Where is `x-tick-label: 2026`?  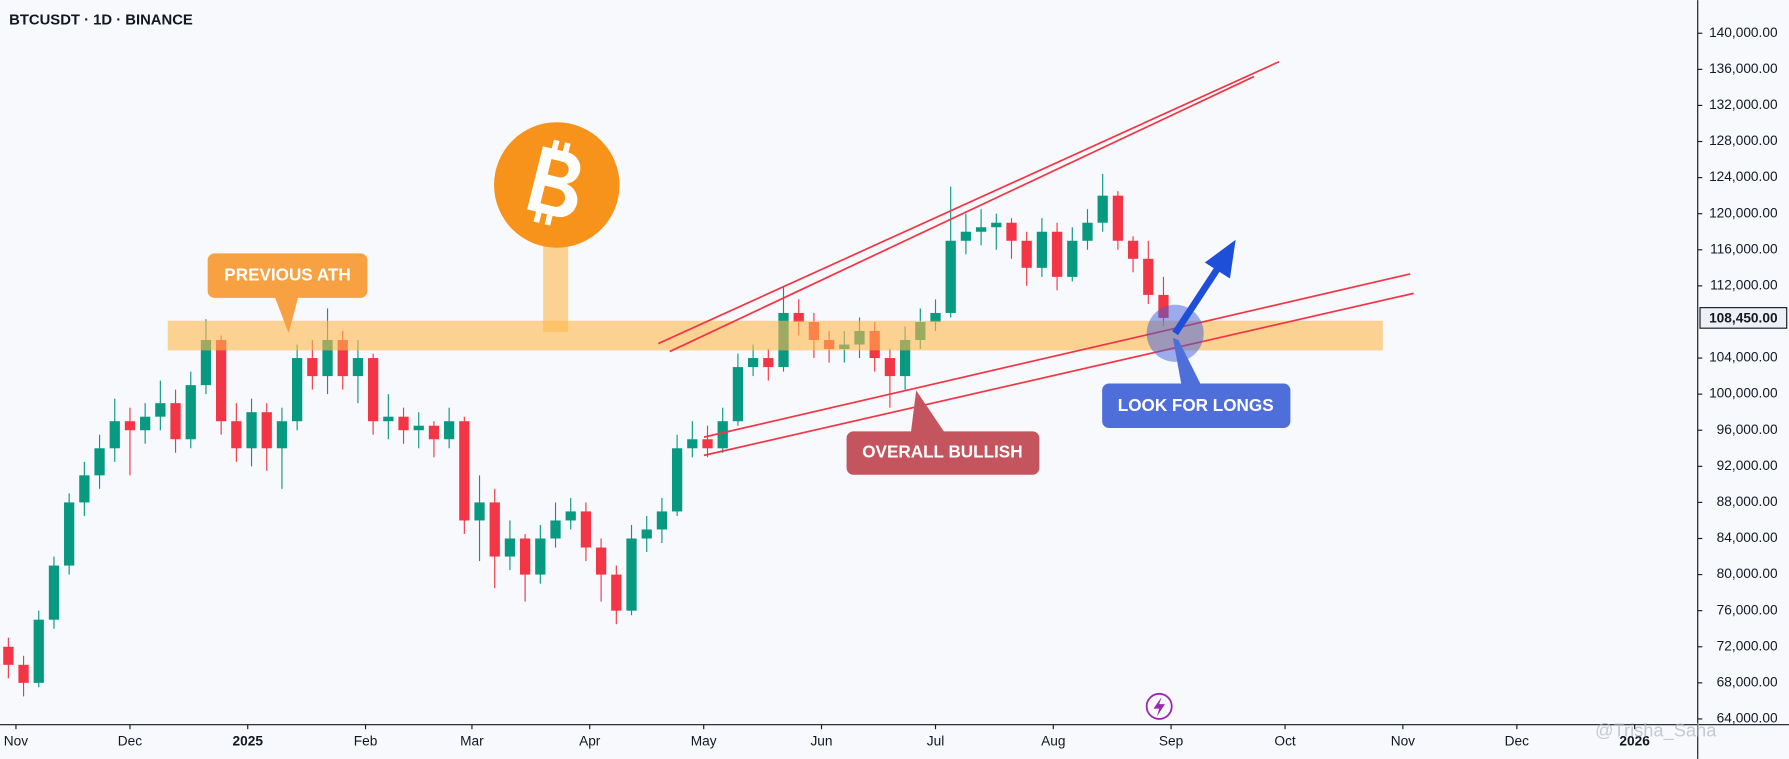 x-tick-label: 2026 is located at coordinates (1634, 740).